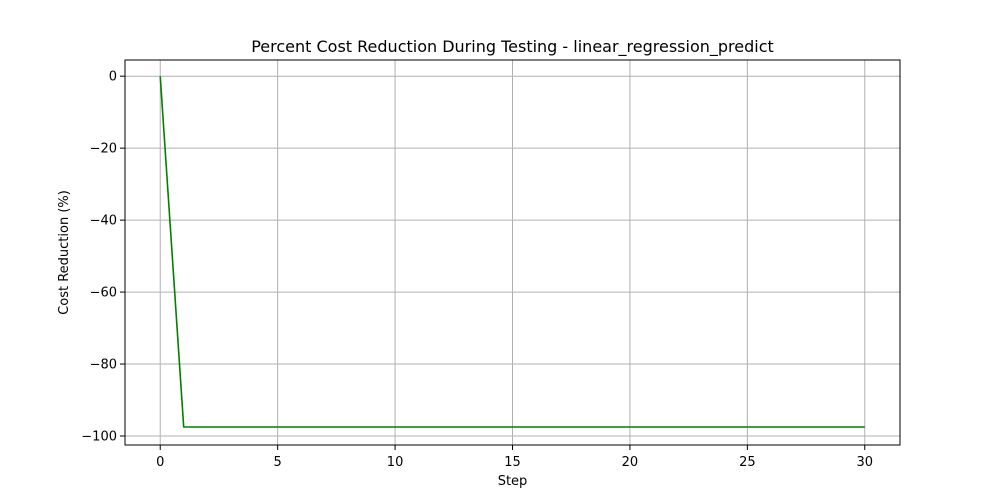 This screenshot has height=500, width=1000. I want to click on x-tick-label-2: 10, so click(395, 462).